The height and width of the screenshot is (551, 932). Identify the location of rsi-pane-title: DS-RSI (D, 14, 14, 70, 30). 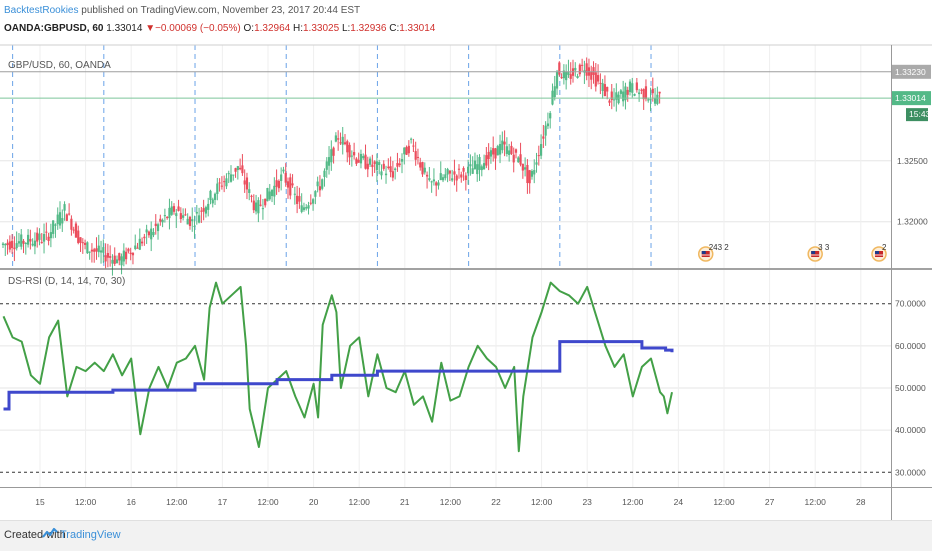
(66, 281).